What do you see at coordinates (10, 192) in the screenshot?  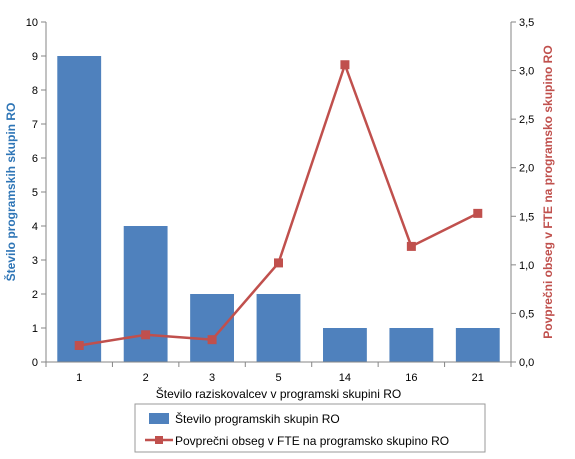 I see `y-axis-label-left: Število programskih skupin RO` at bounding box center [10, 192].